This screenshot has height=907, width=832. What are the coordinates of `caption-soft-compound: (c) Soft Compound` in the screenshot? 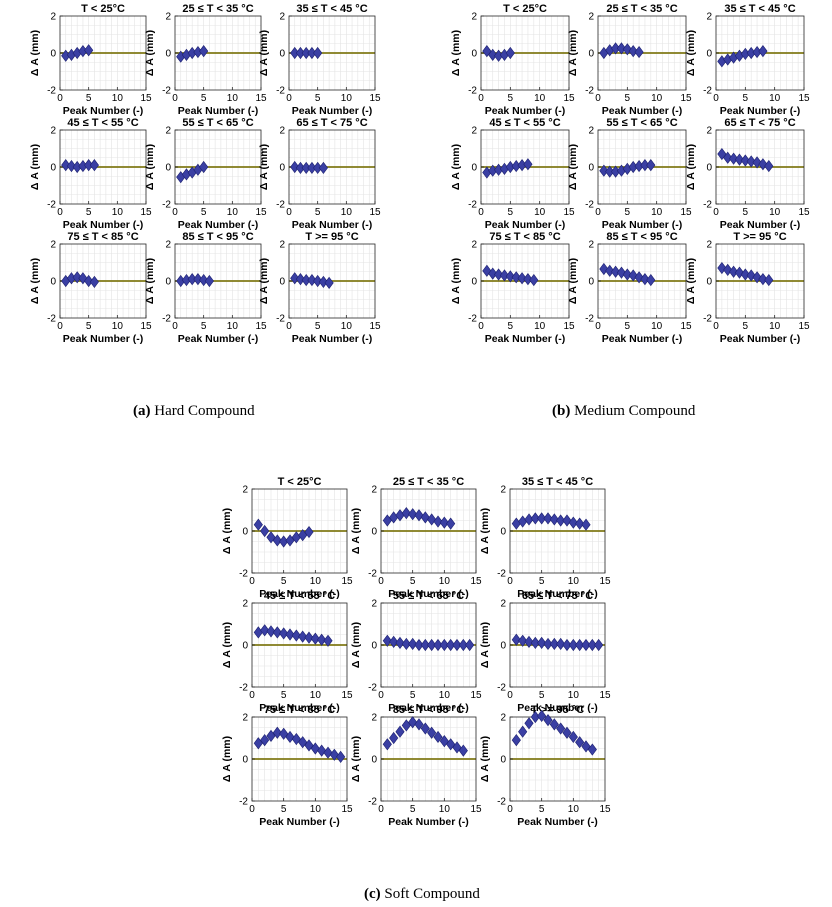 It's located at (422, 894).